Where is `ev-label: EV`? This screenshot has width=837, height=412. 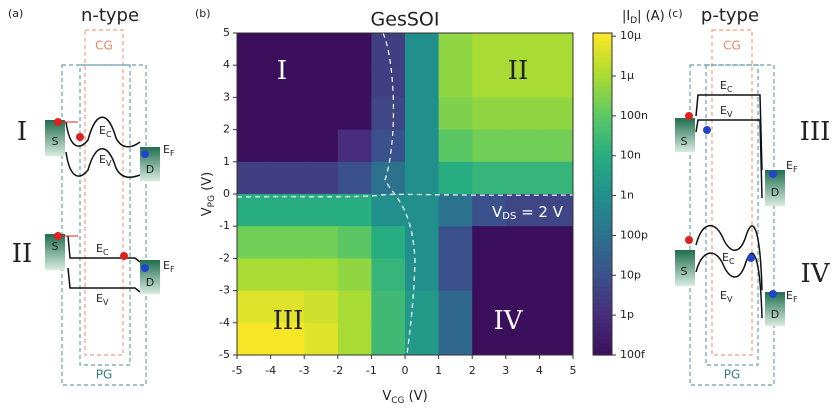
ev-label: EV is located at coordinates (726, 296).